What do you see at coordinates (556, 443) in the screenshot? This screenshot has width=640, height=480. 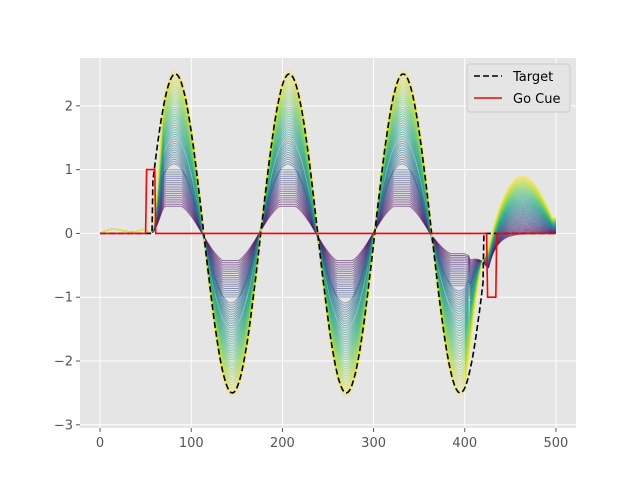 I see `x-tick-label: 500` at bounding box center [556, 443].